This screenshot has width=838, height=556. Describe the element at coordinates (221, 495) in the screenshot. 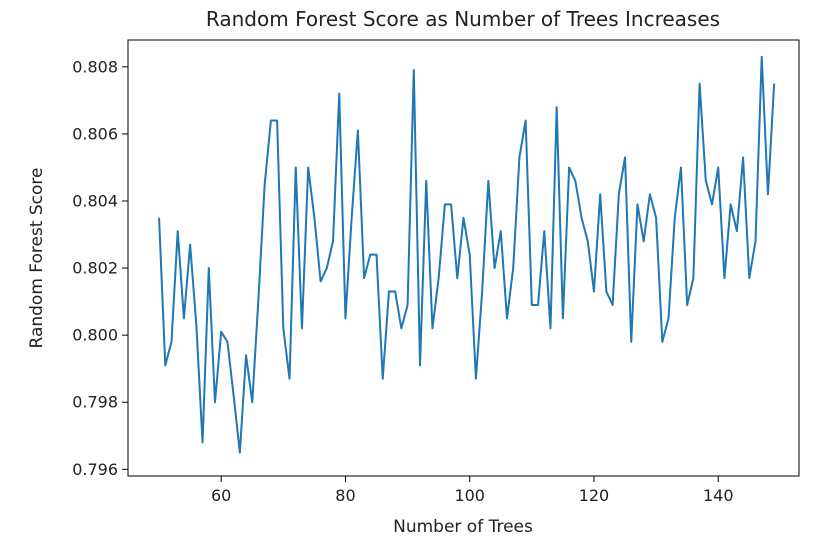

I see `x-tick-label: 60` at that location.